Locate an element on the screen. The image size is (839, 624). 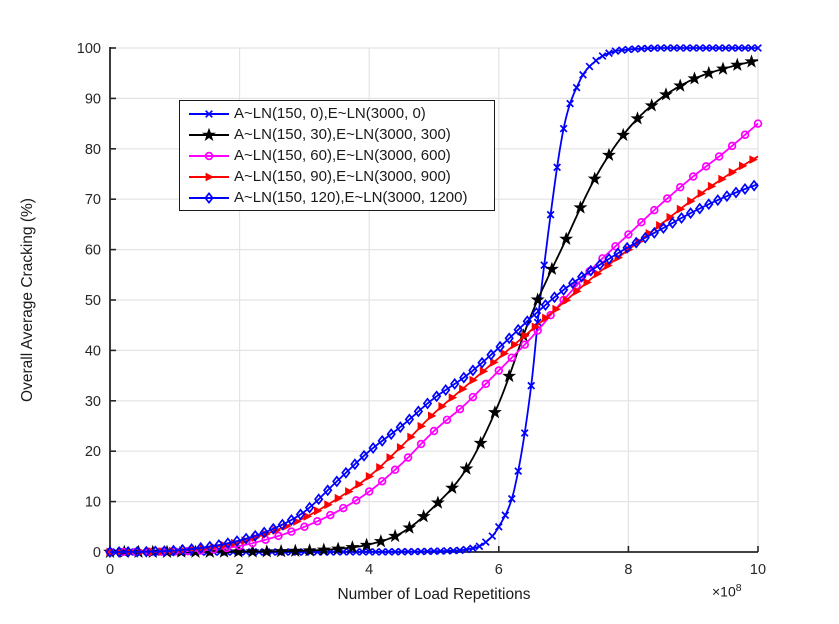
legend-item: A~LN(150, 60),E~LN(3000, 600) is located at coordinates (340, 156).